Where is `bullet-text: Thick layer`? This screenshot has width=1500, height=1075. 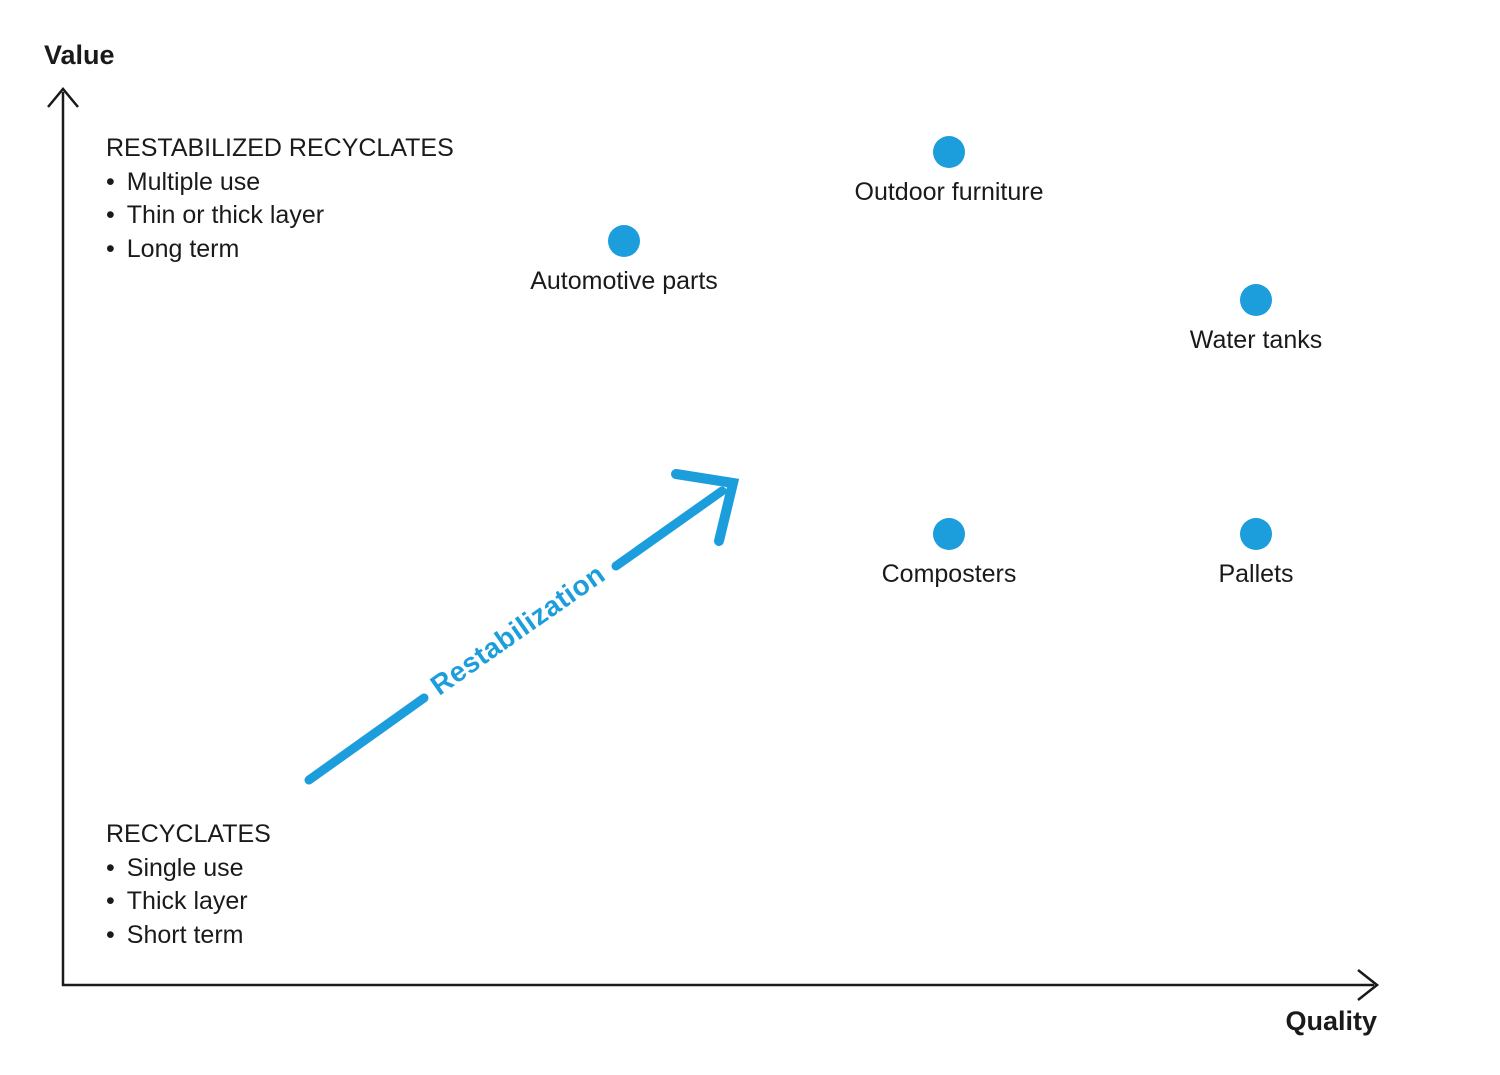 bullet-text: Thick layer is located at coordinates (187, 901).